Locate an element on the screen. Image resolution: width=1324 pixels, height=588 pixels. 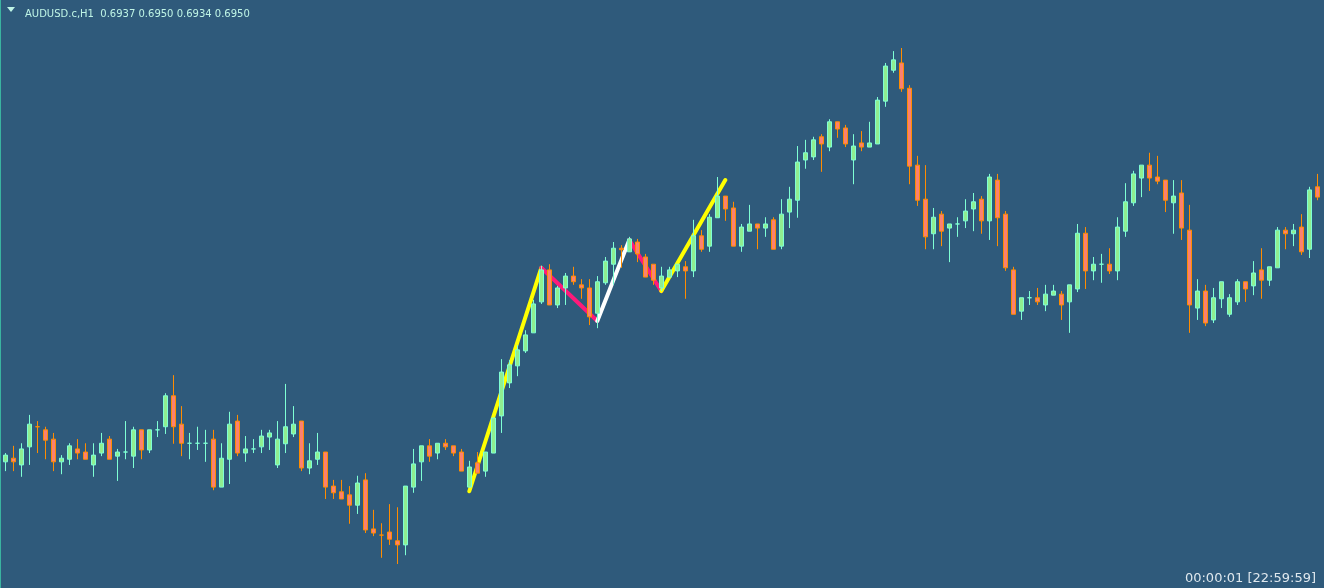
chart-title: AUDUSD.c,H1 0.6937 0.6950 0.6934 0.6950 is located at coordinates (137, 13).